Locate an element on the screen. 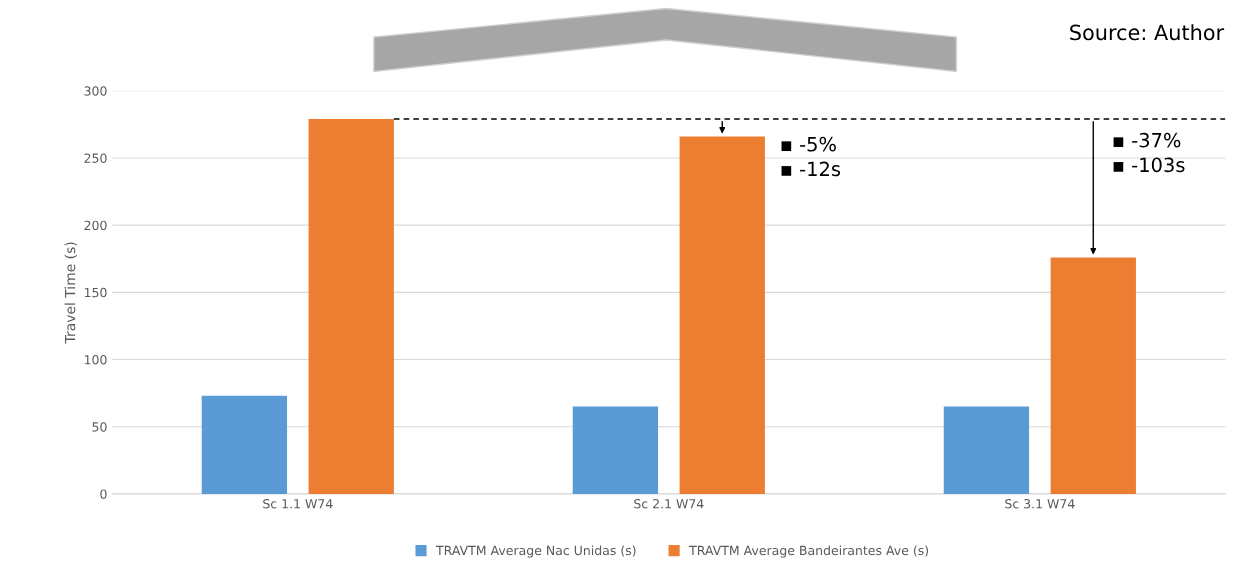 This screenshot has height=571, width=1234. y-axis-title: Travel Time (s) is located at coordinates (70, 293).